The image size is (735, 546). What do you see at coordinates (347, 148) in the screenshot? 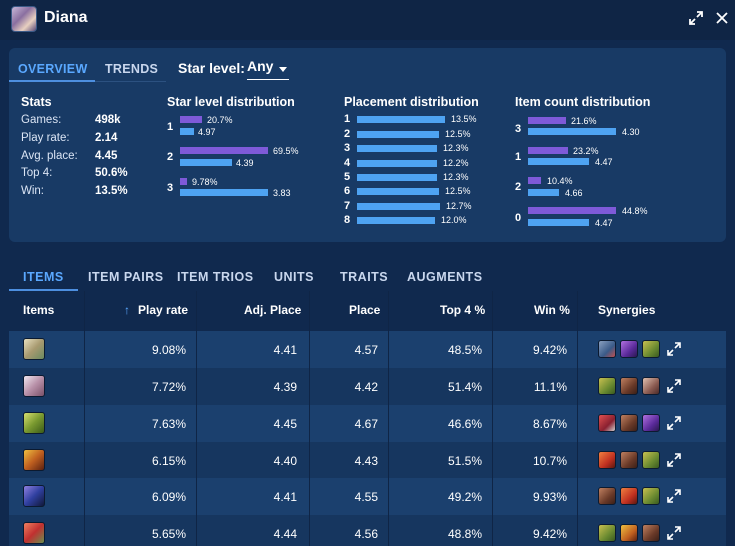
I see `placement-label: 3` at bounding box center [347, 148].